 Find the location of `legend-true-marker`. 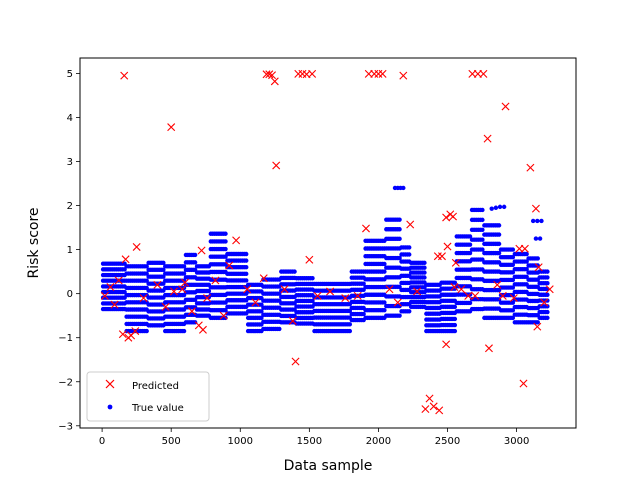

legend-true-marker is located at coordinates (110, 407).